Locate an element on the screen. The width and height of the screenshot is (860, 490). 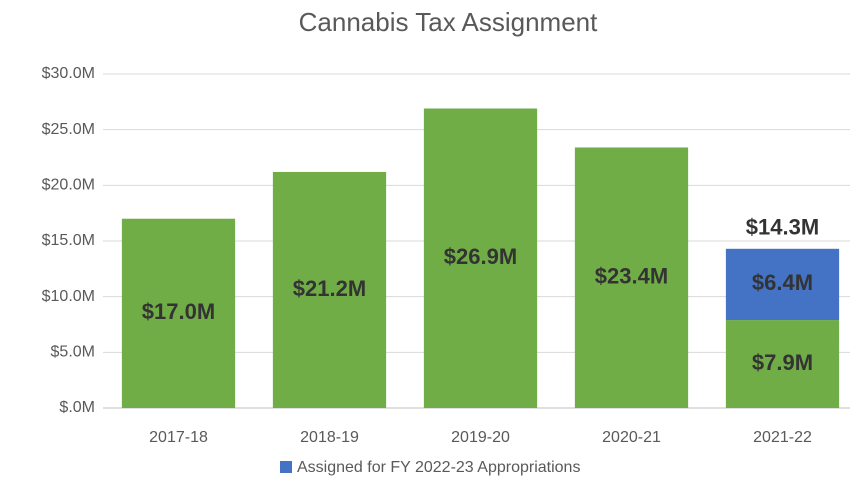
legend-label: Assigned for FY 2022-23 Appropriations is located at coordinates (438, 467).